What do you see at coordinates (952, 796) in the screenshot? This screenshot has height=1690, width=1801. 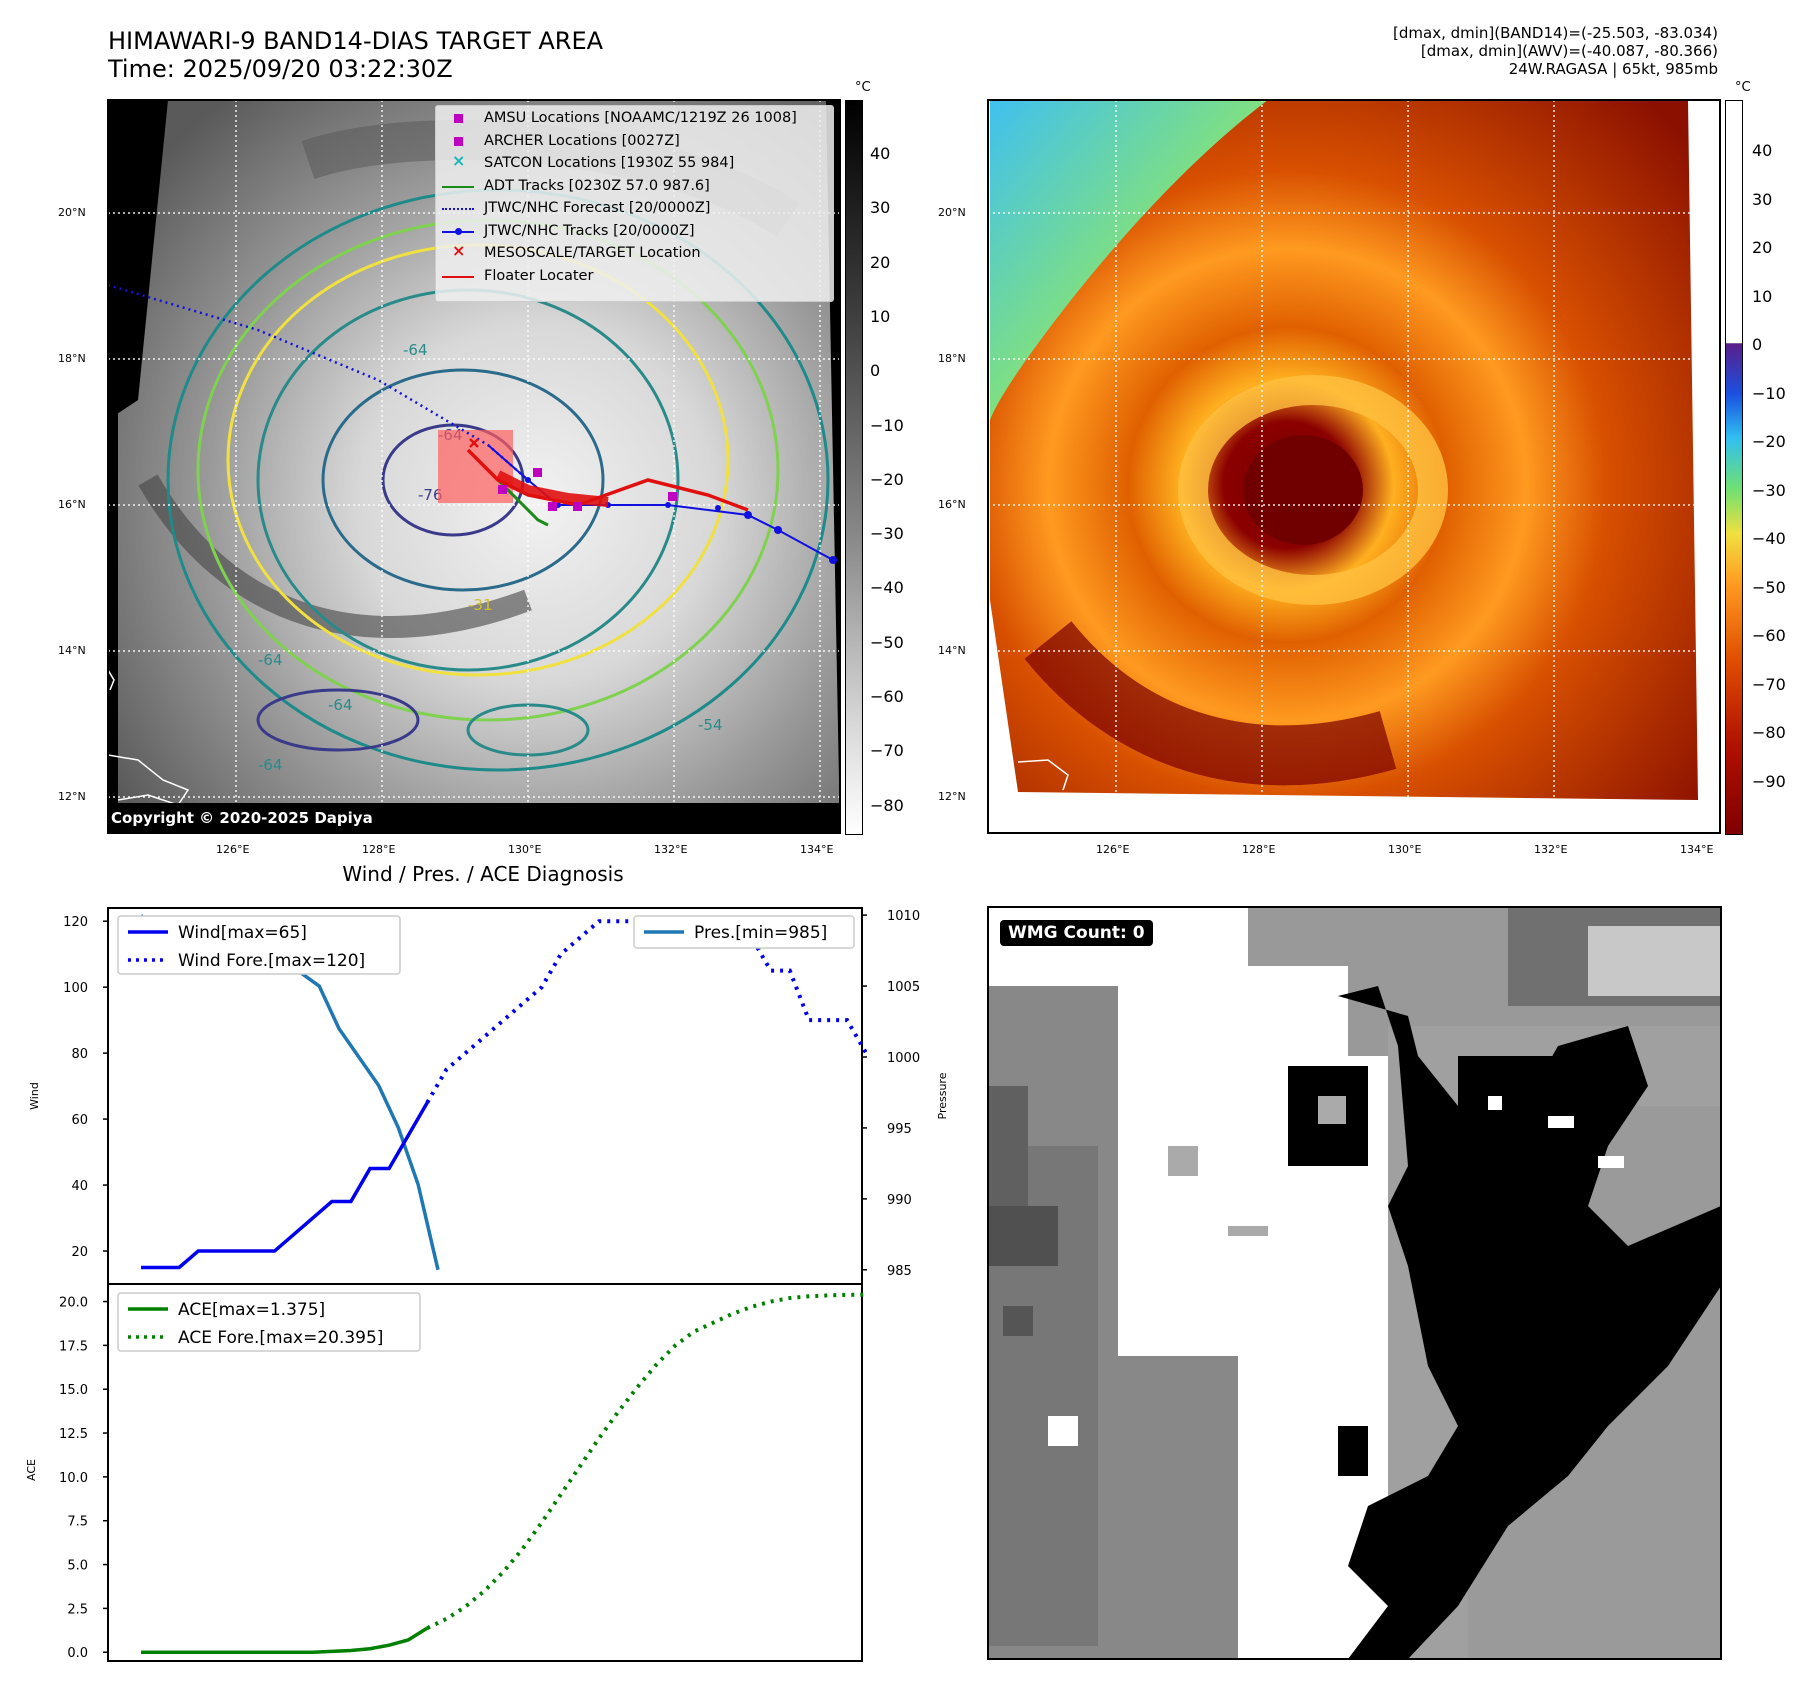 I see `awv-lat-label: 12°N` at bounding box center [952, 796].